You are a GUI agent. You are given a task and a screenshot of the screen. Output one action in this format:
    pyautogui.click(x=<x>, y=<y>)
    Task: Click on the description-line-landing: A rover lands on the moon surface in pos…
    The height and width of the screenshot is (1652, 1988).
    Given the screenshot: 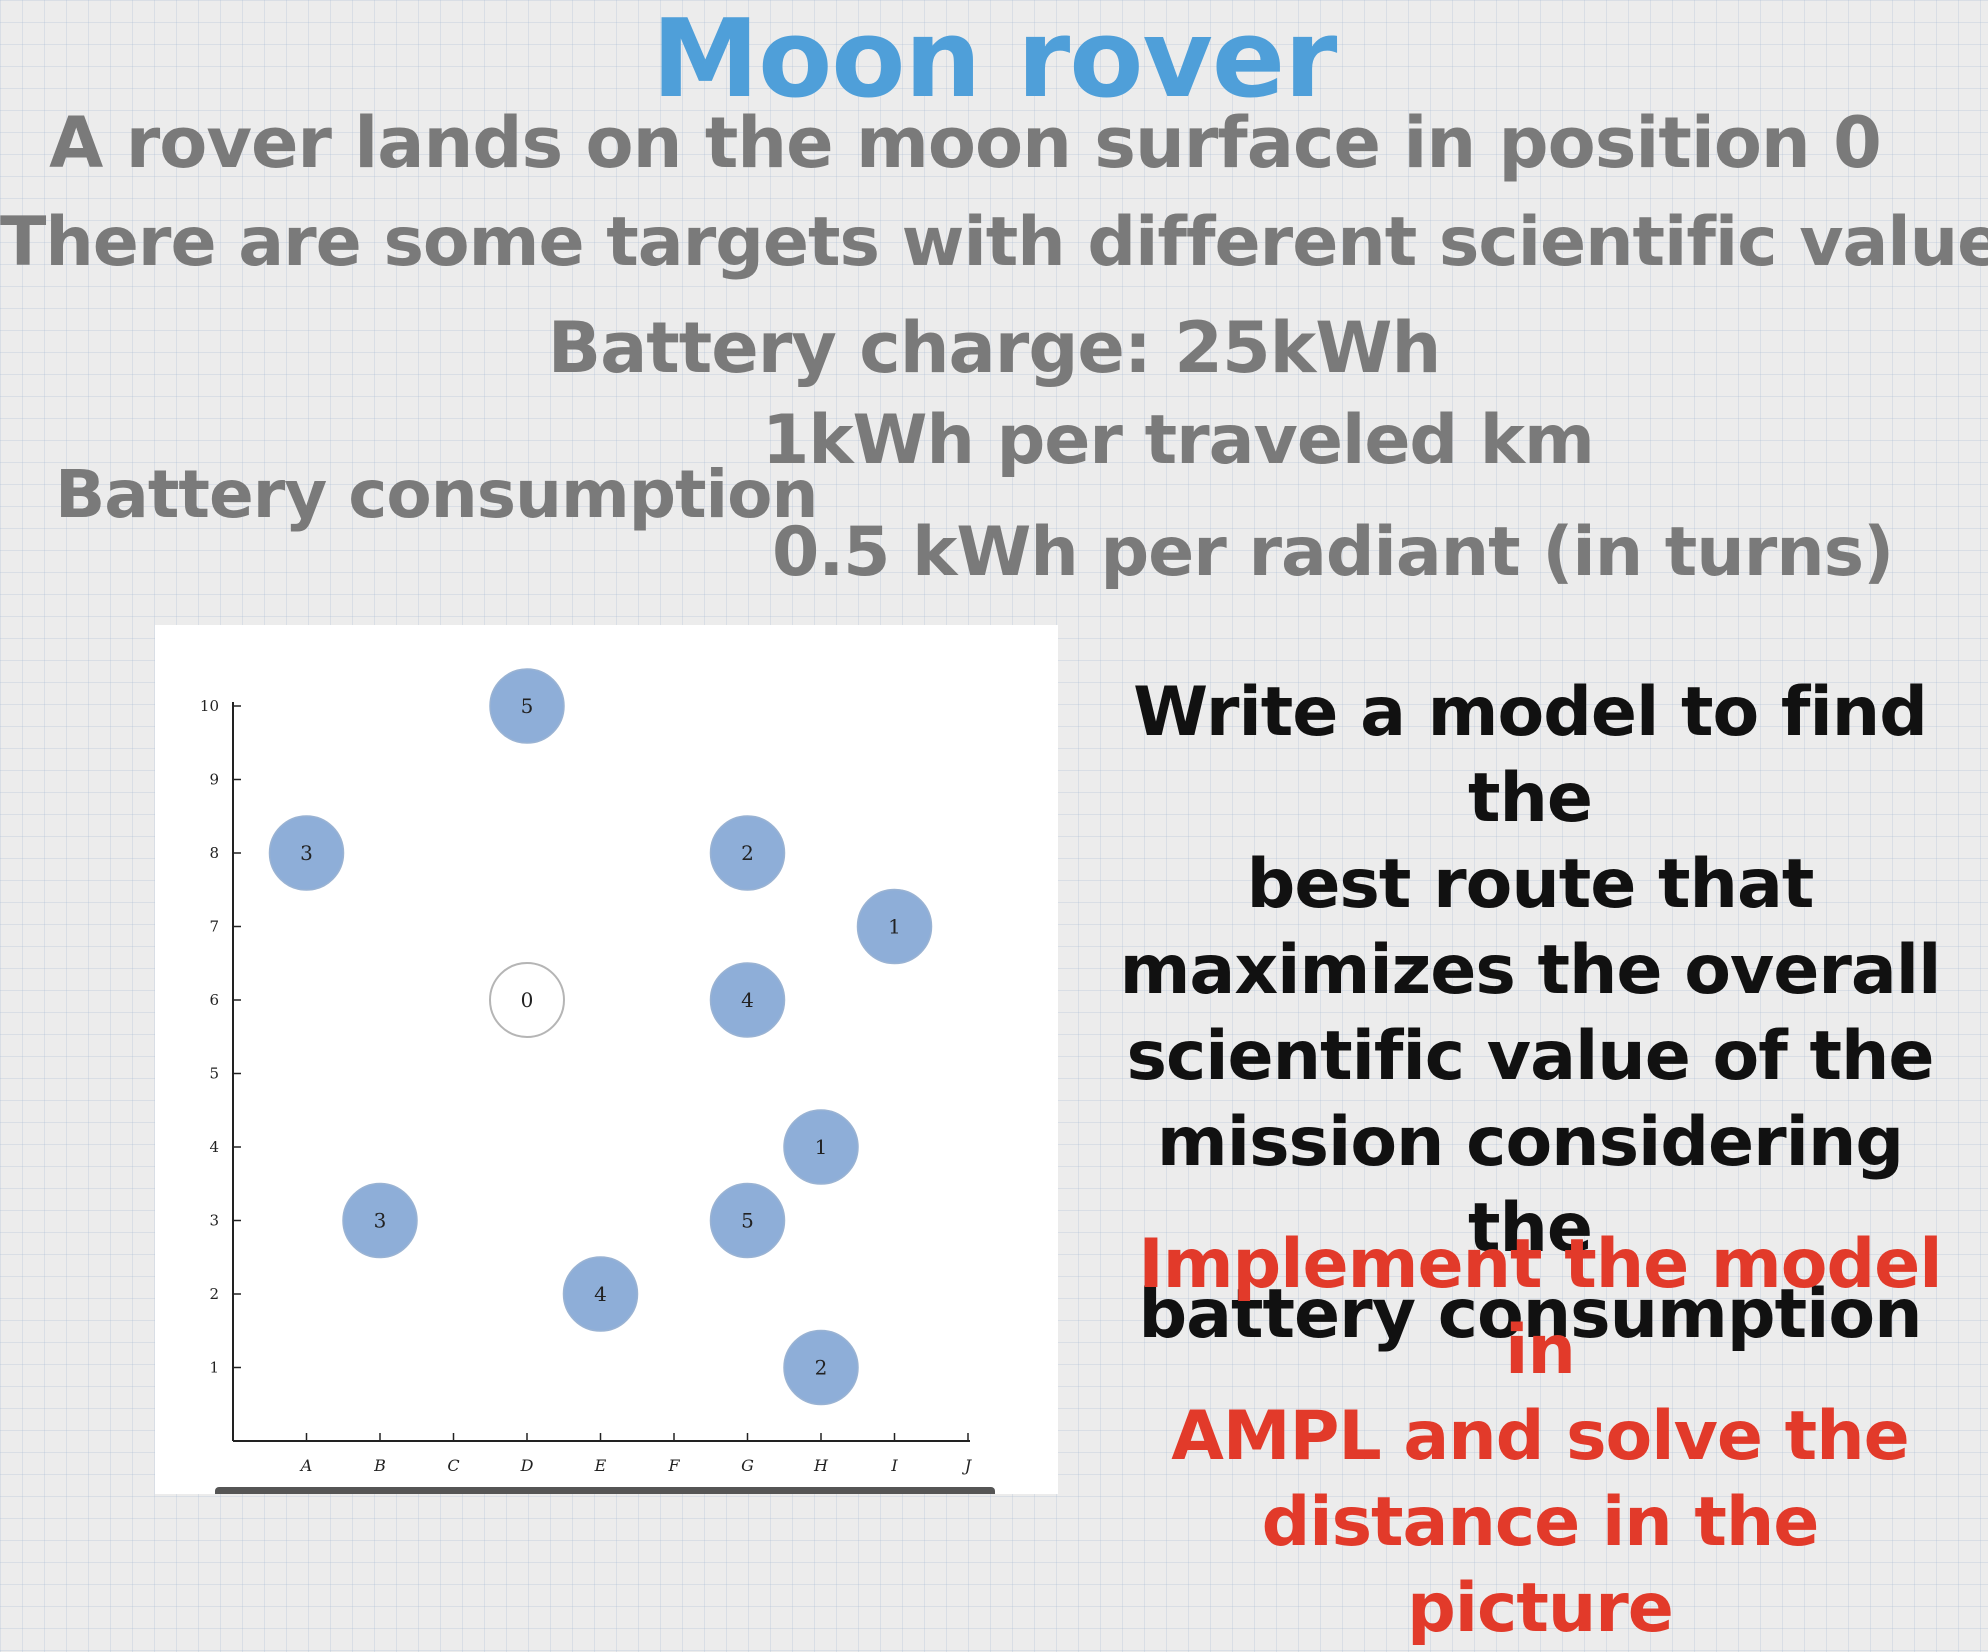 What is the action you would take?
    pyautogui.click(x=965, y=143)
    